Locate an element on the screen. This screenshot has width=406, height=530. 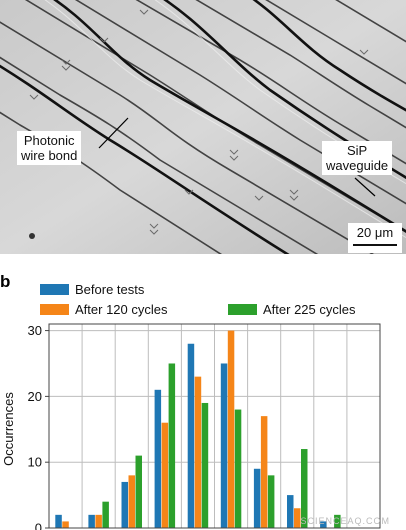
y-axis-label: Occurrences is located at coordinates (8, 429).